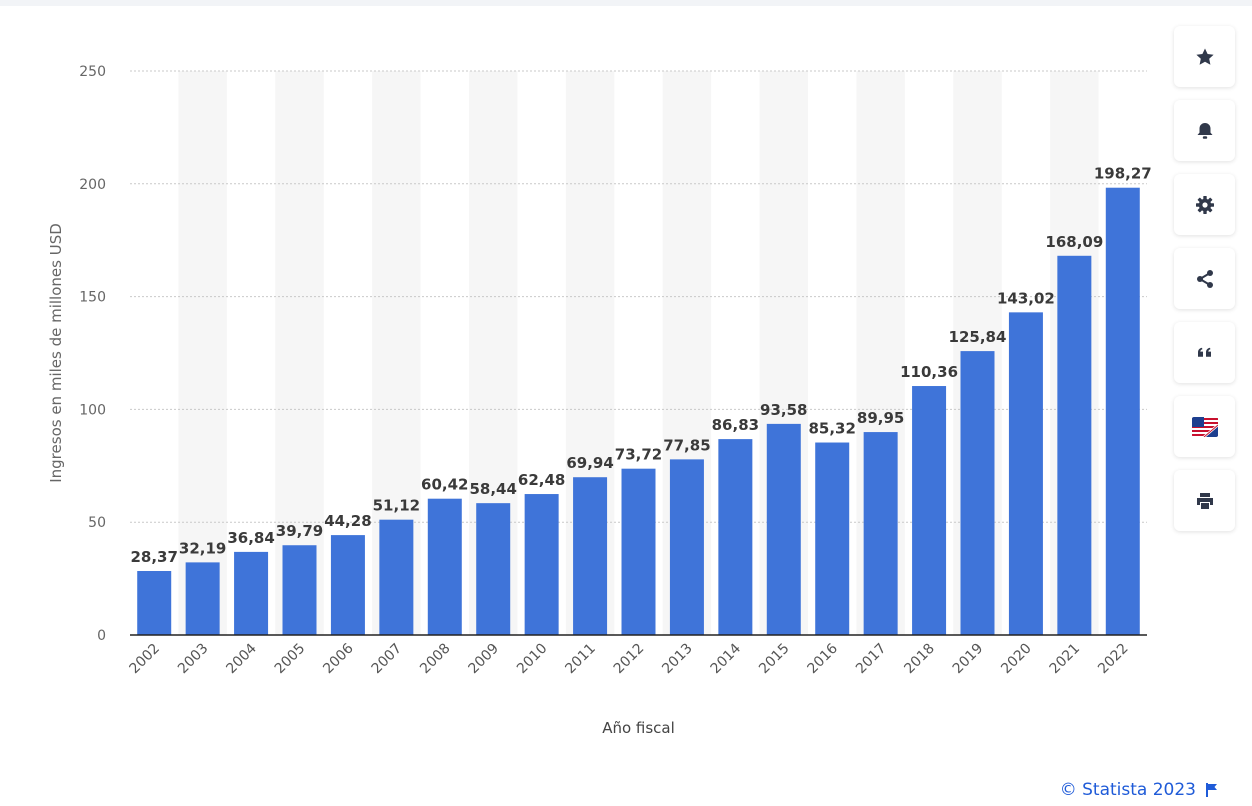 This screenshot has width=1252, height=806. I want to click on gear-icon, so click(1204, 204).